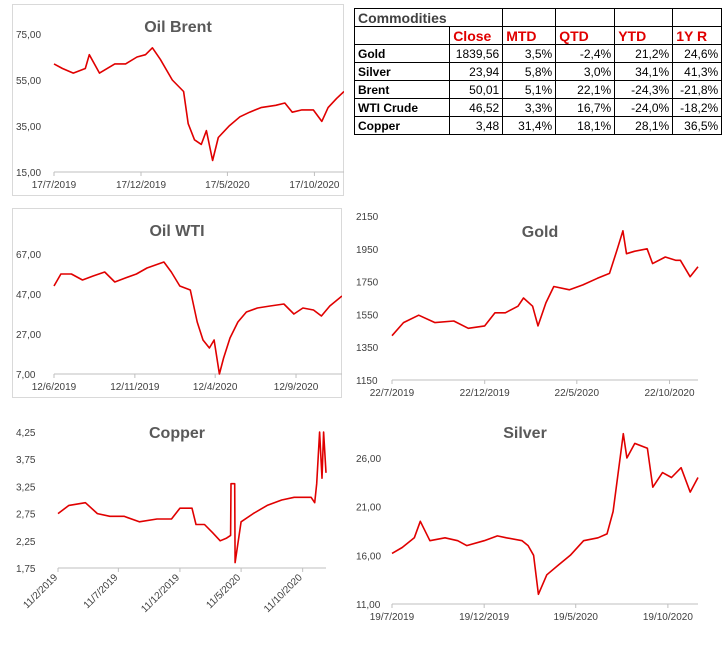  What do you see at coordinates (26, 515) in the screenshot?
I see `y-tick-label: 2,75` at bounding box center [26, 515].